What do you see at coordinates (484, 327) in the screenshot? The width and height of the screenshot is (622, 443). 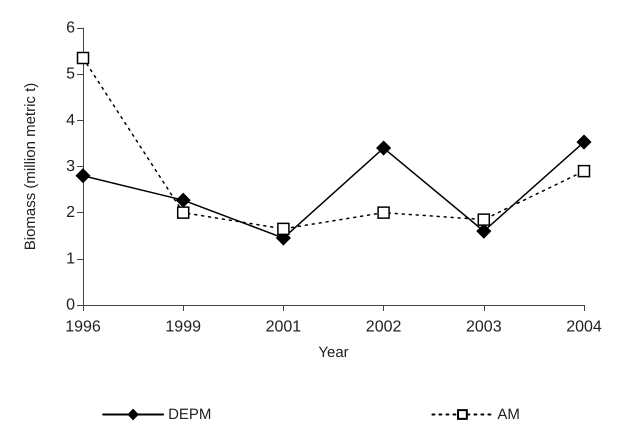 I see `x-tick-label: 2003` at bounding box center [484, 327].